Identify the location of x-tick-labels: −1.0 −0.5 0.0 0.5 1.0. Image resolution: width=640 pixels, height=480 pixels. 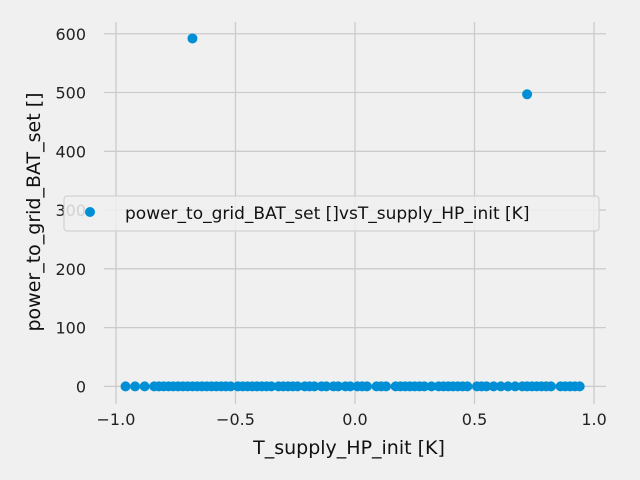
(352, 419).